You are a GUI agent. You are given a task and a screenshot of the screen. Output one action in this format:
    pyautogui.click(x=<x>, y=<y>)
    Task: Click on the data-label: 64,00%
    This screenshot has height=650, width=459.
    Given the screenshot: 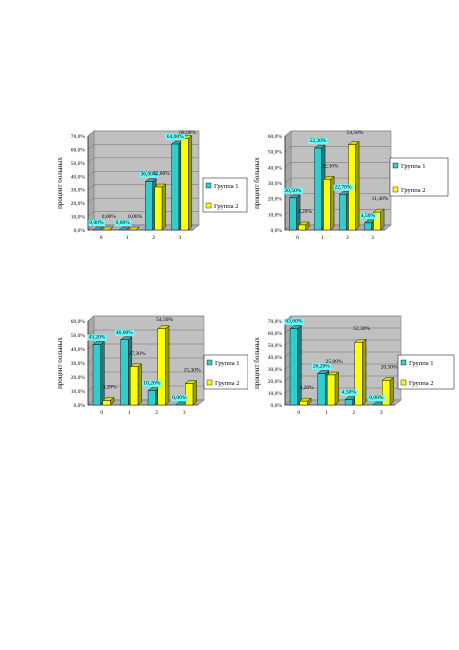 What is the action you would take?
    pyautogui.click(x=175, y=137)
    